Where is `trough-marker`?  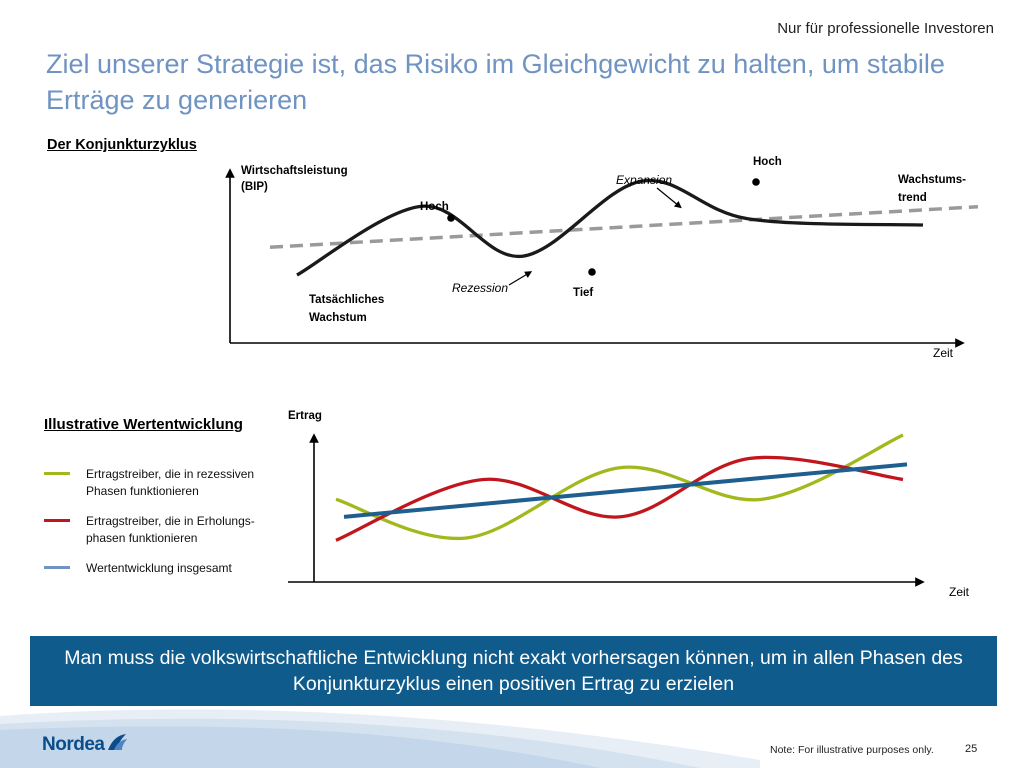 trough-marker is located at coordinates (592, 272).